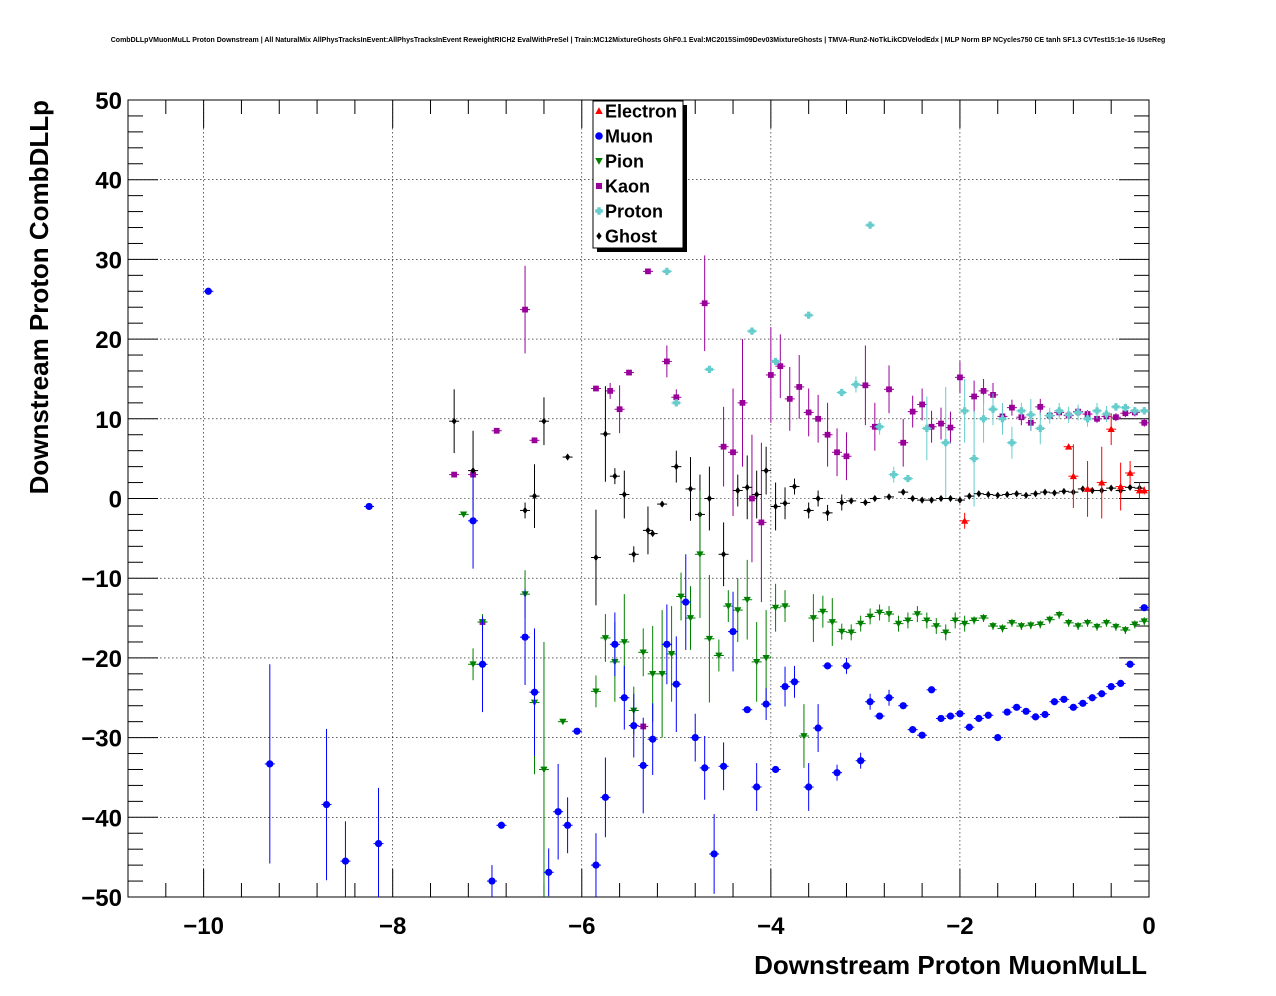  What do you see at coordinates (581, 926) in the screenshot?
I see `x-tick-label-2: −6` at bounding box center [581, 926].